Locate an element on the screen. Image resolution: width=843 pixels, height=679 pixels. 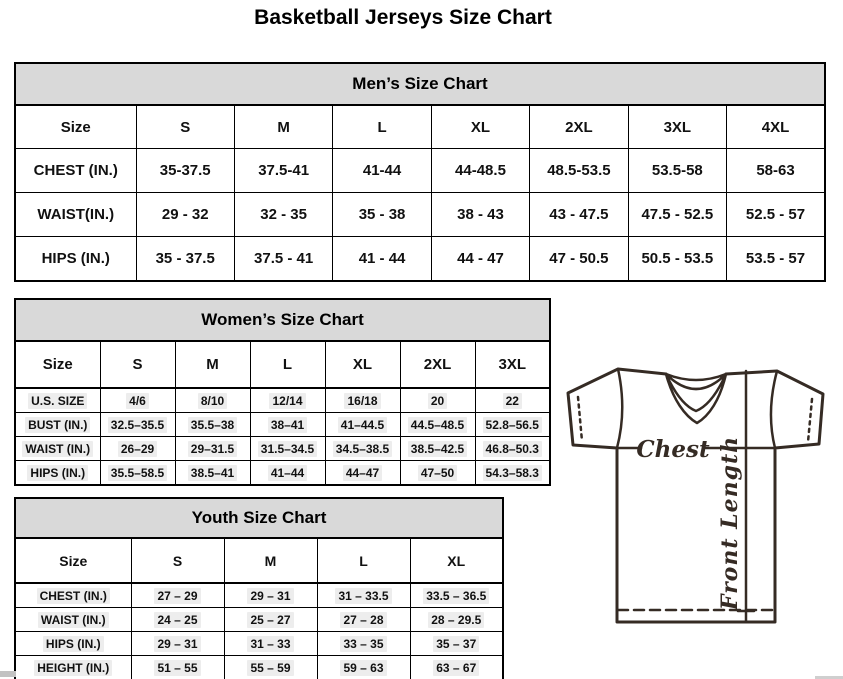
mens-row-label: HIPS (IN.) is located at coordinates (75, 259).